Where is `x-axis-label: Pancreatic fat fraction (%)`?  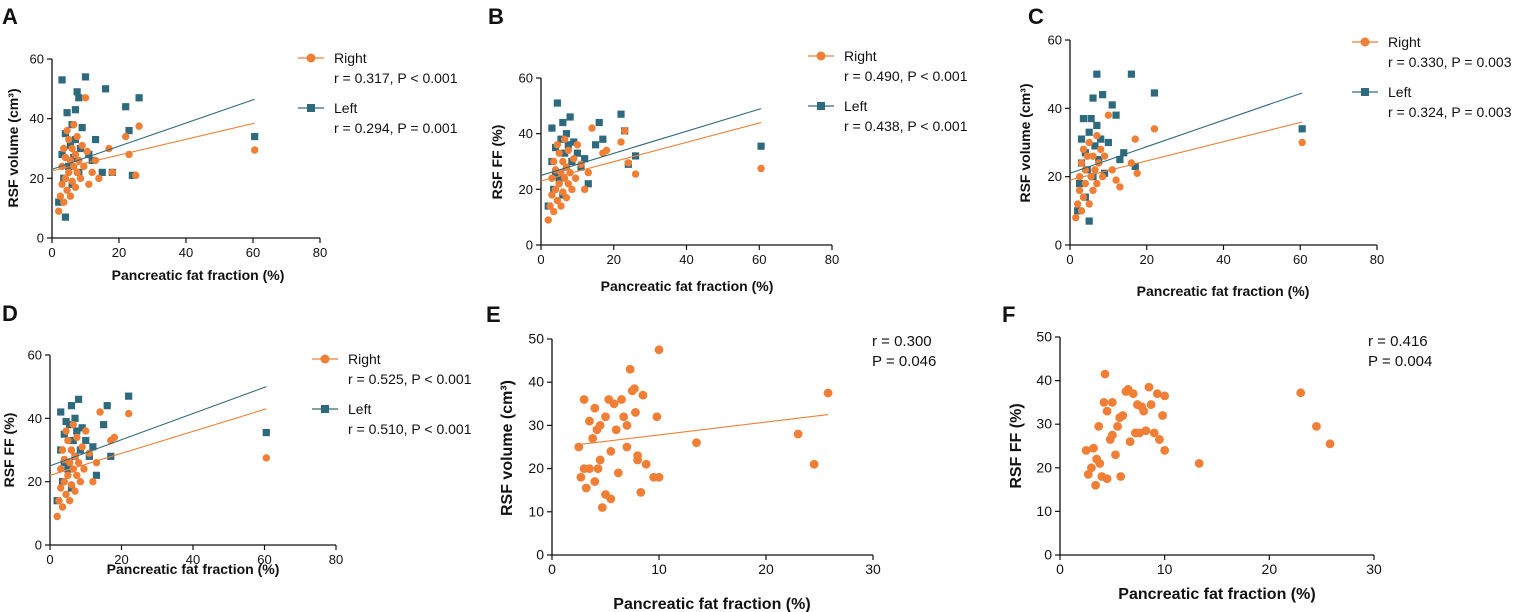
x-axis-label: Pancreatic fat fraction (%) is located at coordinates (198, 275).